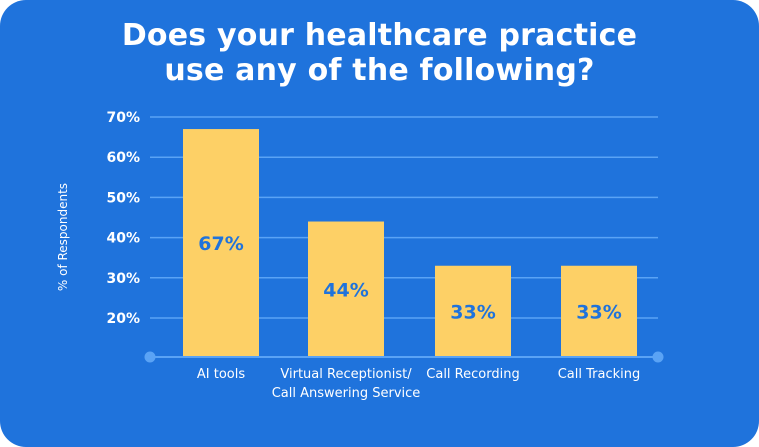 Image resolution: width=759 pixels, height=447 pixels. What do you see at coordinates (123, 319) in the screenshot?
I see `y-tick-label-20: 20%` at bounding box center [123, 319].